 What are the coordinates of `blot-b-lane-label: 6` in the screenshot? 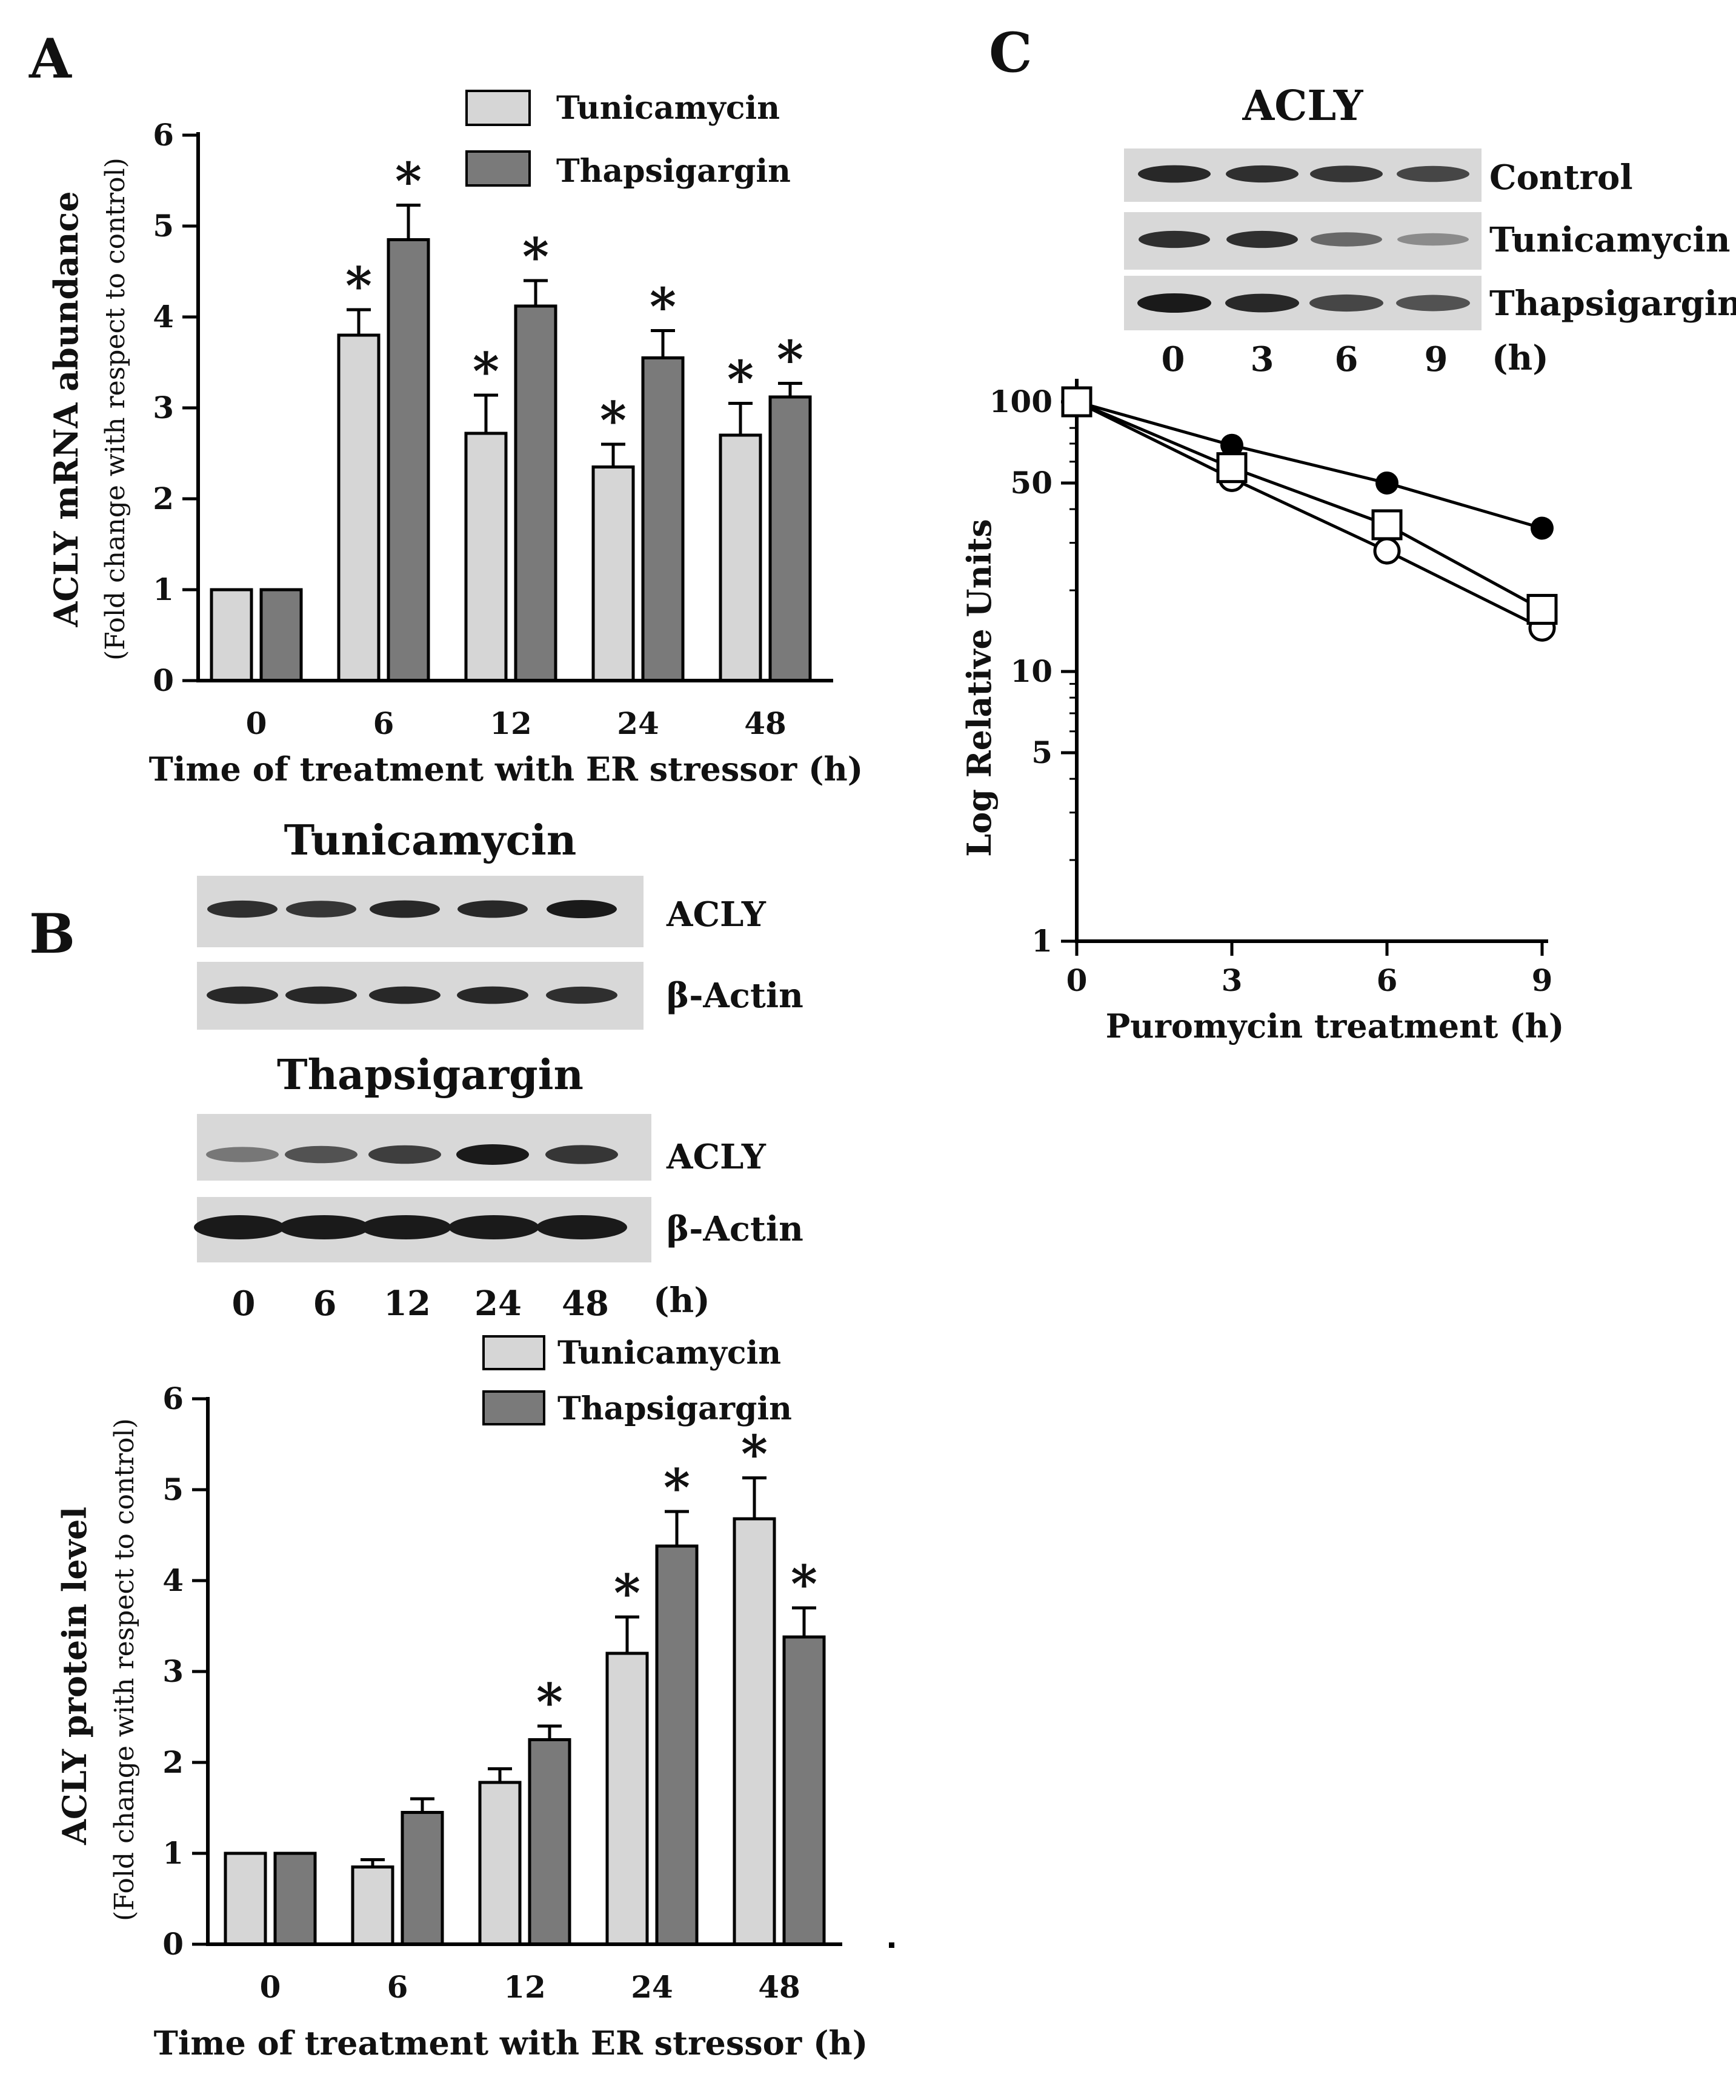 It's located at (325, 1304).